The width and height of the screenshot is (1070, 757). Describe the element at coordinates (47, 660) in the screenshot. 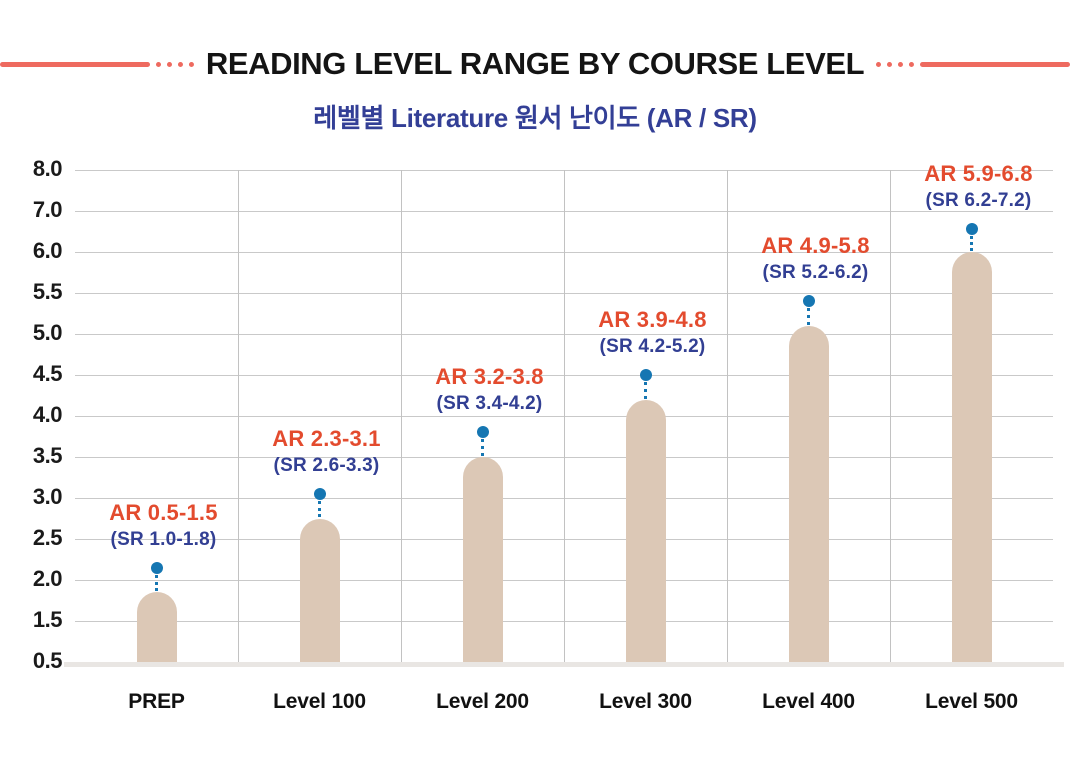

I see `y-axis-tick-label: 0.5` at that location.